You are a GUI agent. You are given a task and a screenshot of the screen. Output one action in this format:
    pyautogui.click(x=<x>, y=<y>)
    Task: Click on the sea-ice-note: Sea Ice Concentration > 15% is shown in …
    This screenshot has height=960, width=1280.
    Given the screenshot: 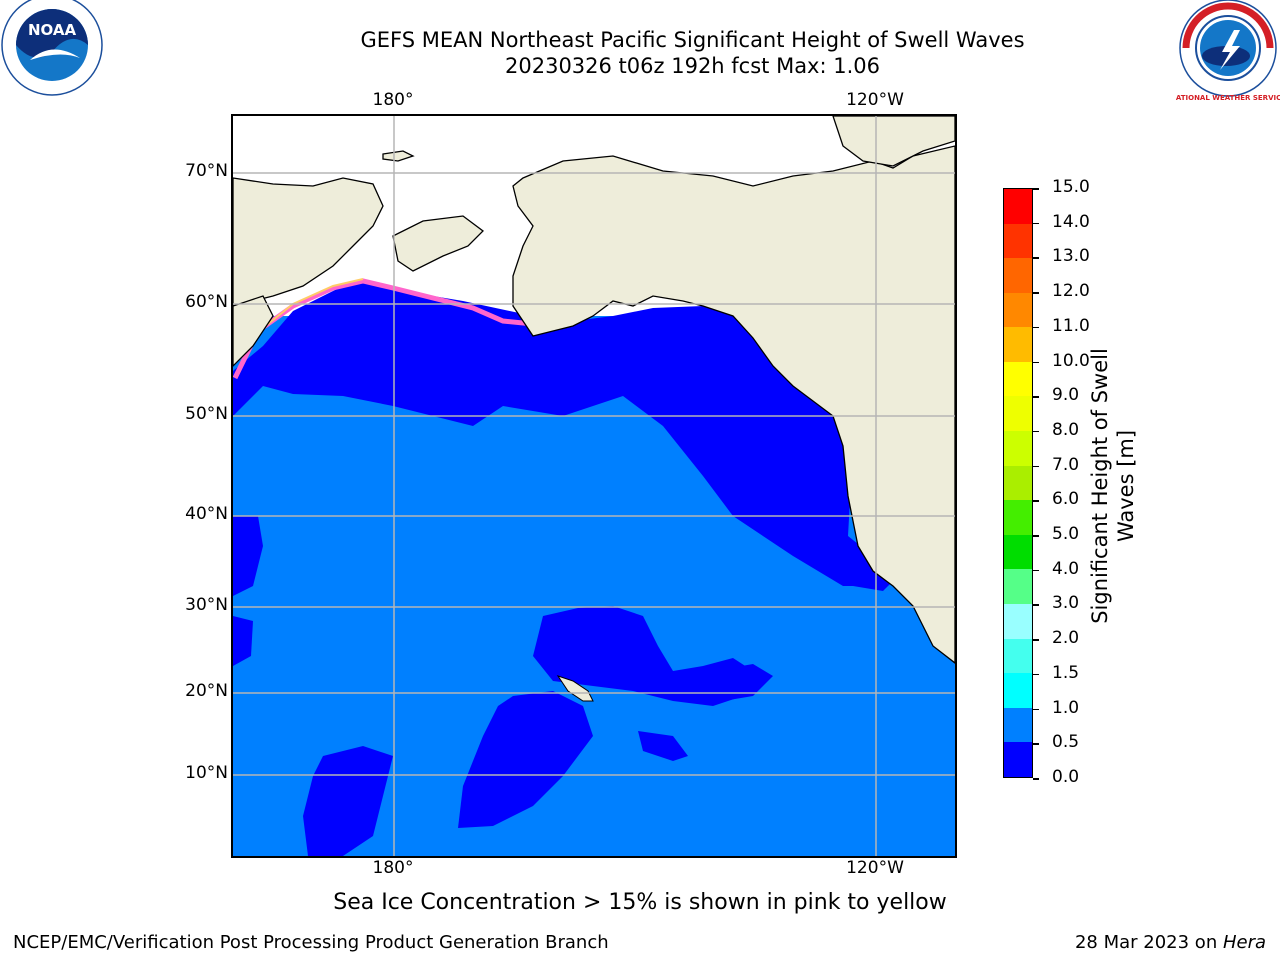 What is the action you would take?
    pyautogui.click(x=640, y=902)
    